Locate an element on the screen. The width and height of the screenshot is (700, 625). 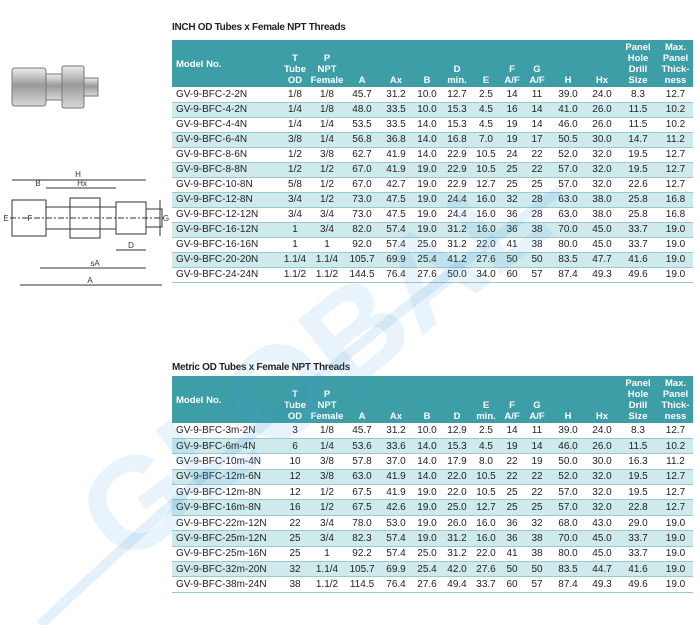
value-cell: 10.2 is located at coordinates (675, 110).